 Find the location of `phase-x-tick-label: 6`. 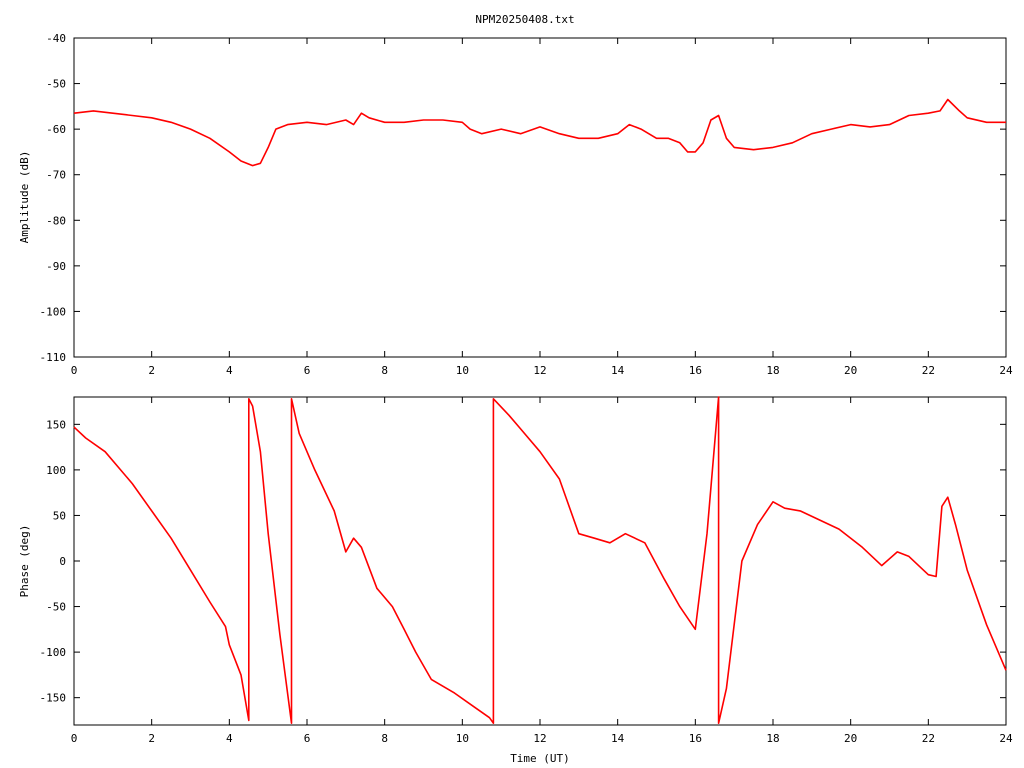

phase-x-tick-label: 6 is located at coordinates (307, 738).